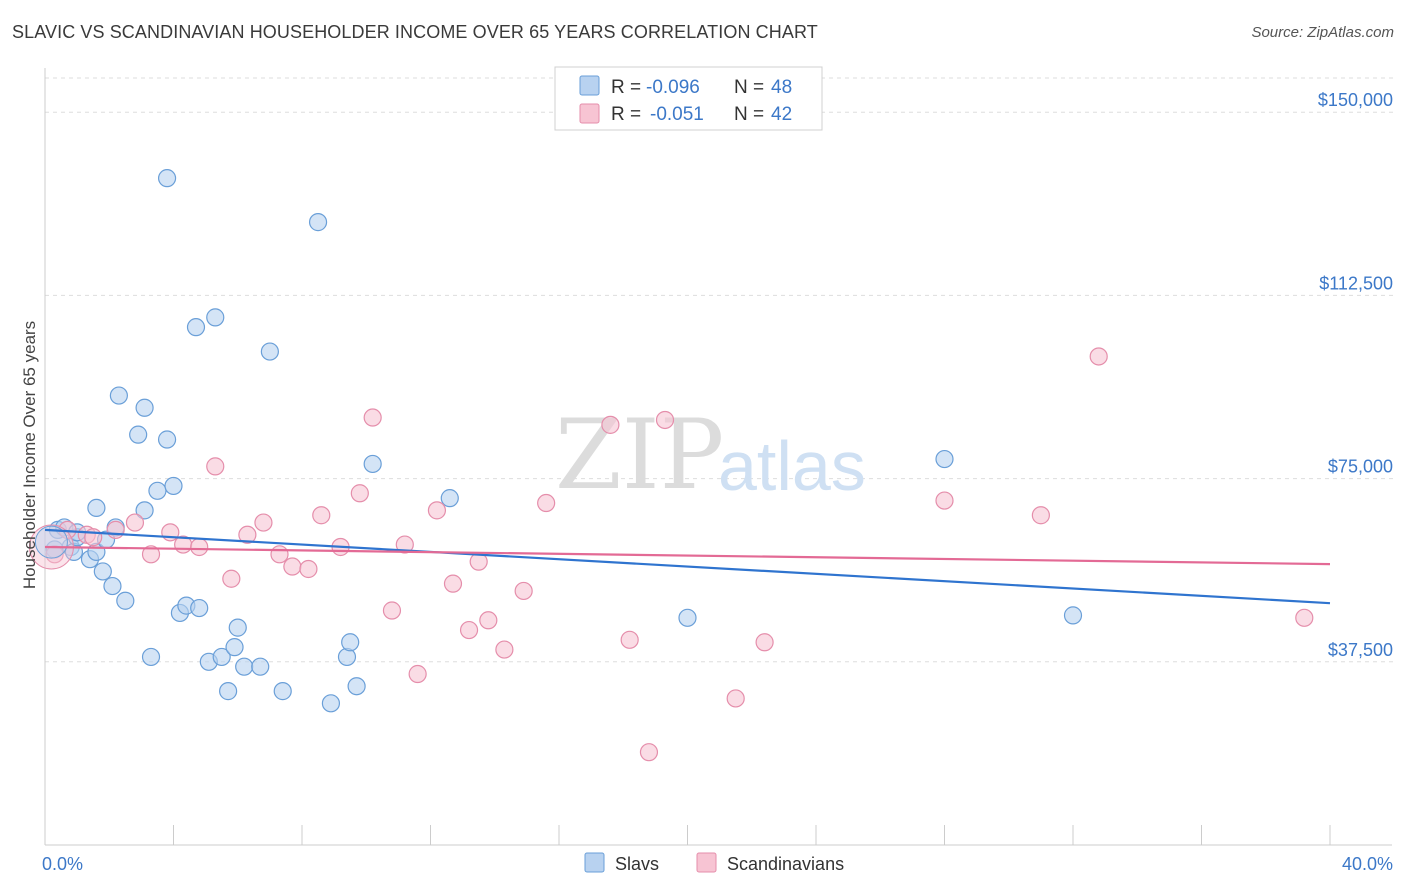 The height and width of the screenshot is (892, 1406). I want to click on point-cluster-slavs, so click(51, 542).